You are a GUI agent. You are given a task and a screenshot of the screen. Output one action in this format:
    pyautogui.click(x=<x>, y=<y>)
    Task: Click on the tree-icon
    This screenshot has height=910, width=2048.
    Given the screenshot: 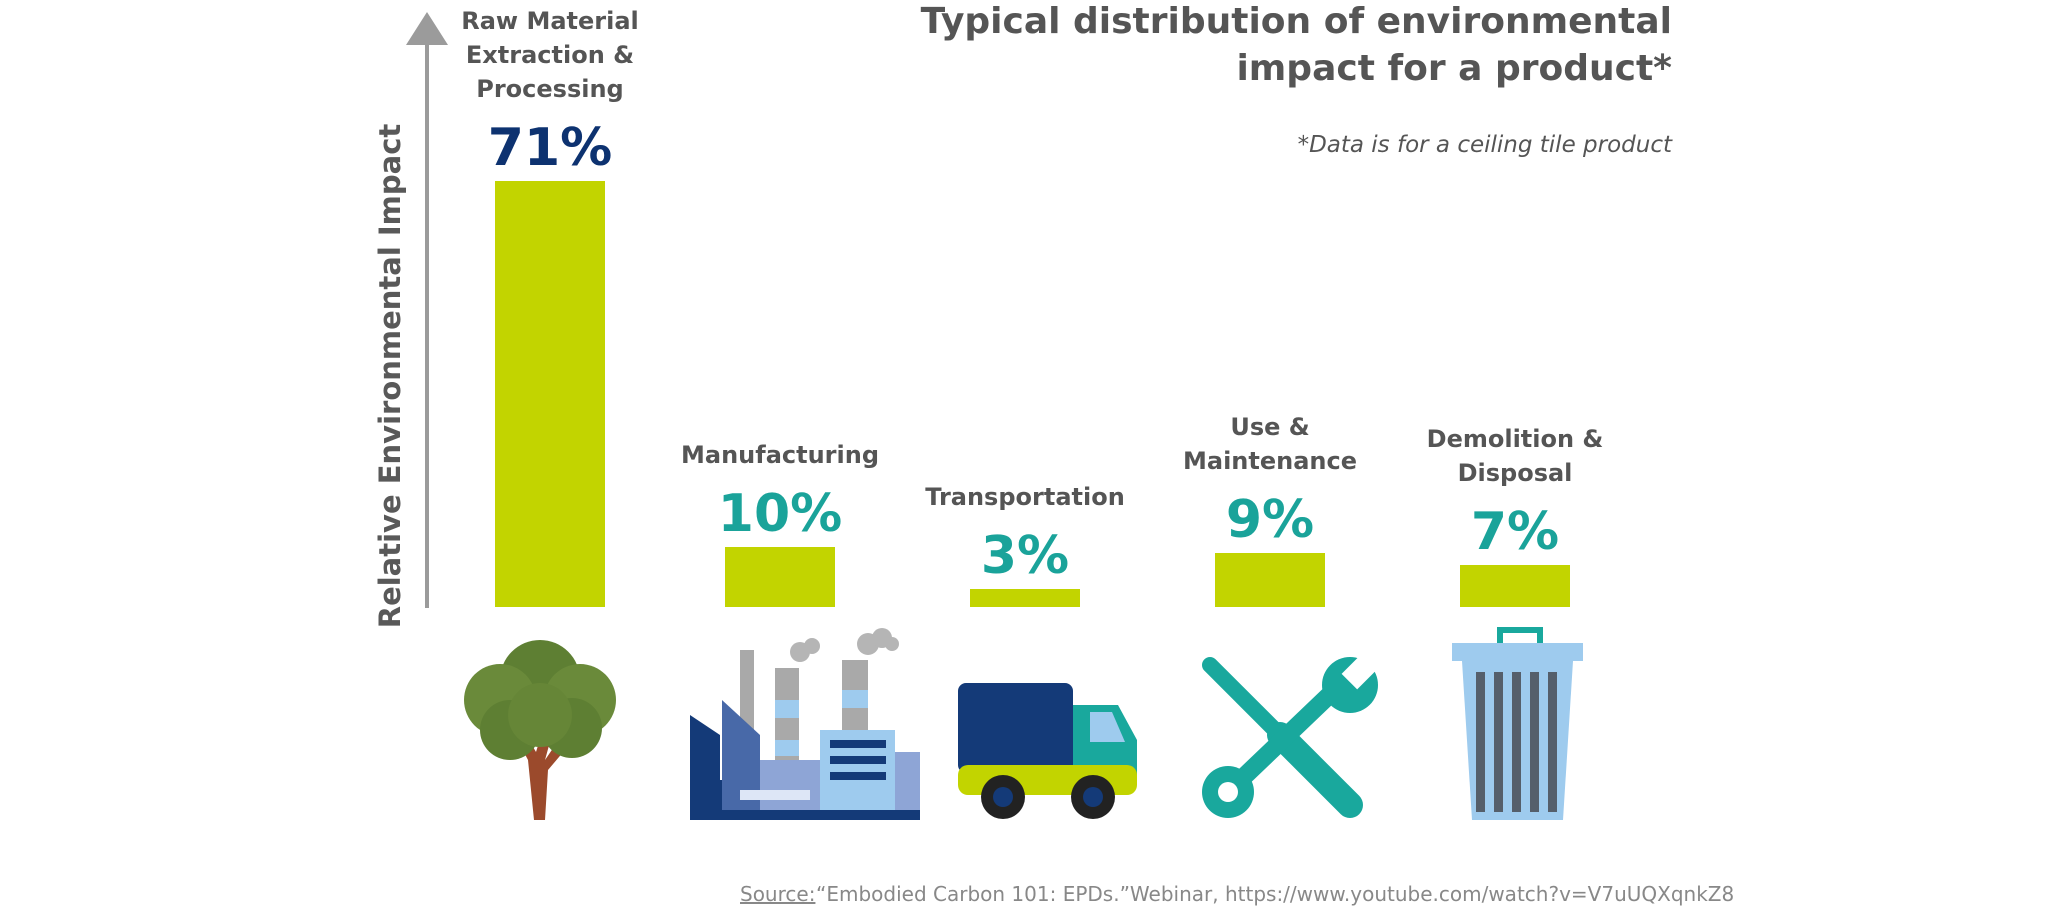 What is the action you would take?
    pyautogui.click(x=540, y=730)
    